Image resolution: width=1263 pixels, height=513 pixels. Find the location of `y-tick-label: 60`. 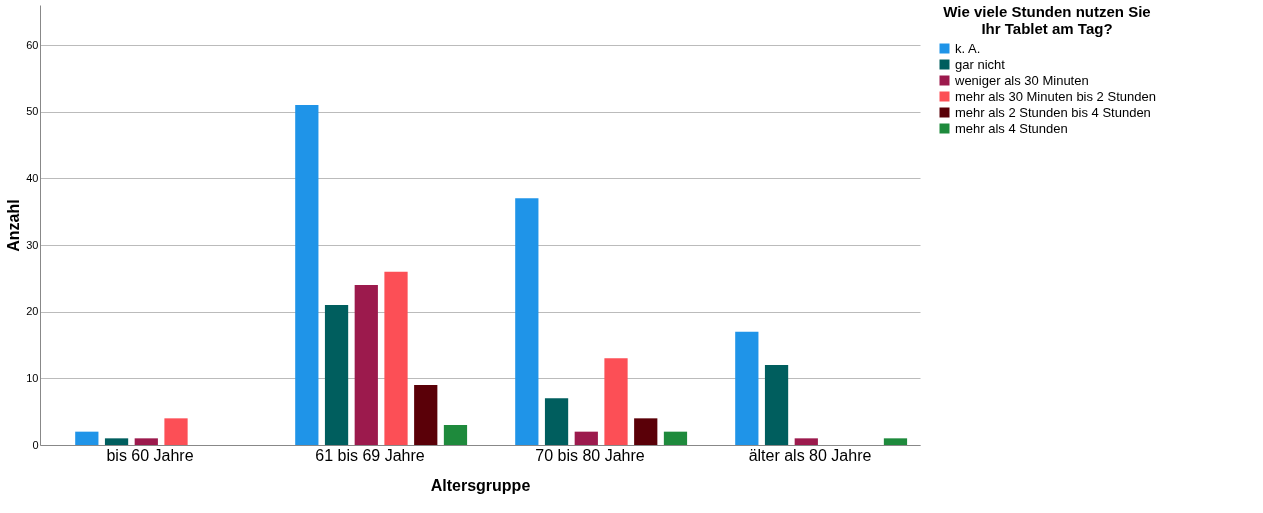

y-tick-label: 60 is located at coordinates (32, 44).